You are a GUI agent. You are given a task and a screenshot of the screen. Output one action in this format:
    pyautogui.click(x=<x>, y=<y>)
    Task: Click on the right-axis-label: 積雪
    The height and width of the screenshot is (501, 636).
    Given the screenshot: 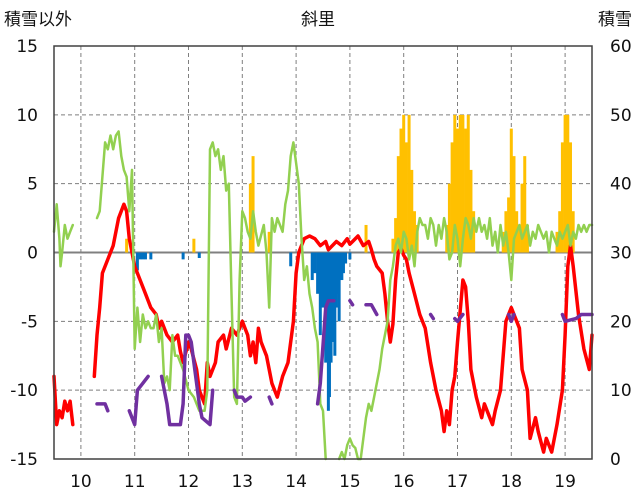 What is the action you would take?
    pyautogui.click(x=615, y=20)
    